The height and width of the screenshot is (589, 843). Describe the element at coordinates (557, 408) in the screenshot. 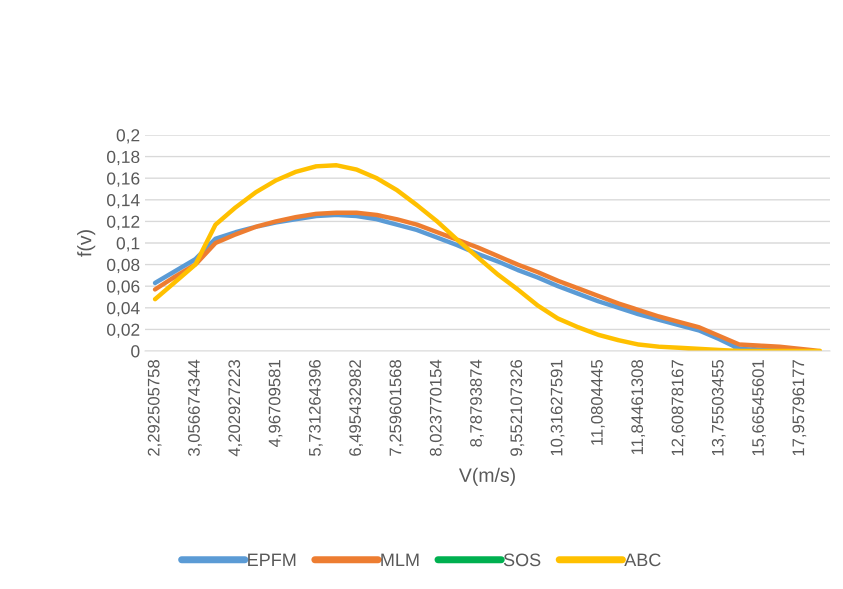

I see `x-tick-label: 10,31627591` at that location.